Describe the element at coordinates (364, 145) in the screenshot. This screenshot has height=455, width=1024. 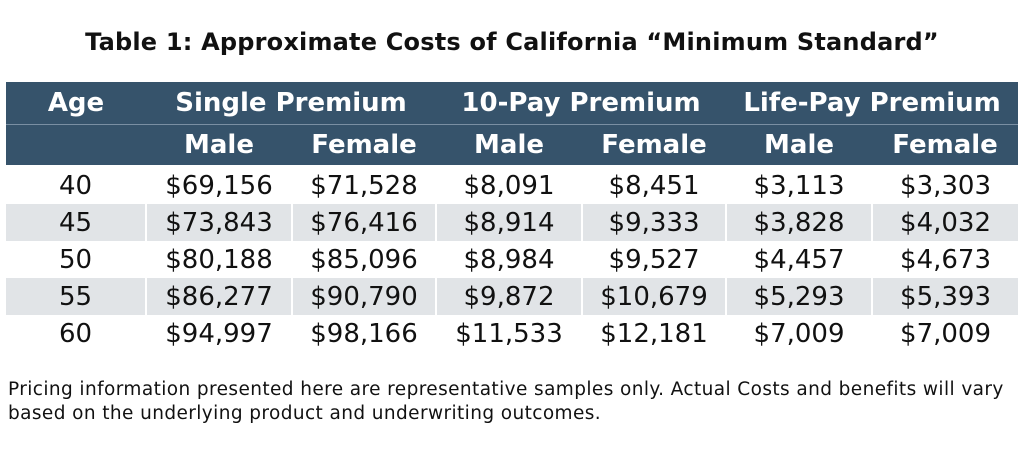
I see `subheader-single-female: Female` at that location.